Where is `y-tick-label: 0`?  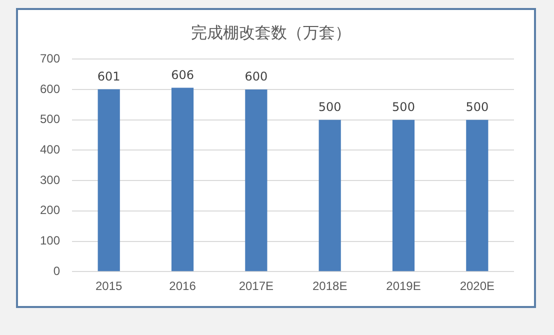
y-tick-label: 0 is located at coordinates (56, 271).